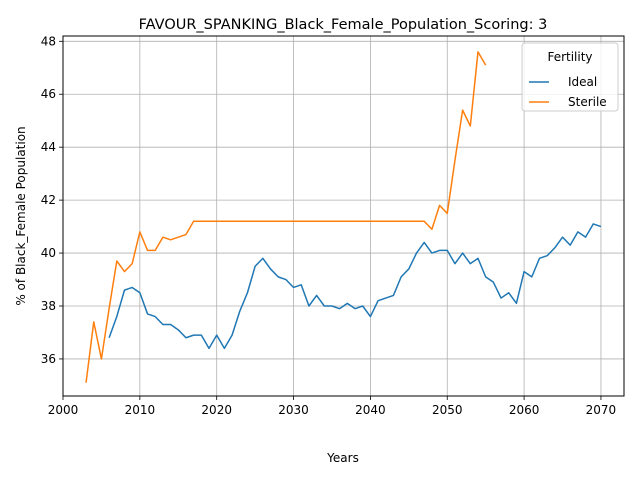 The height and width of the screenshot is (480, 640). I want to click on x-tick-label: 2040, so click(370, 410).